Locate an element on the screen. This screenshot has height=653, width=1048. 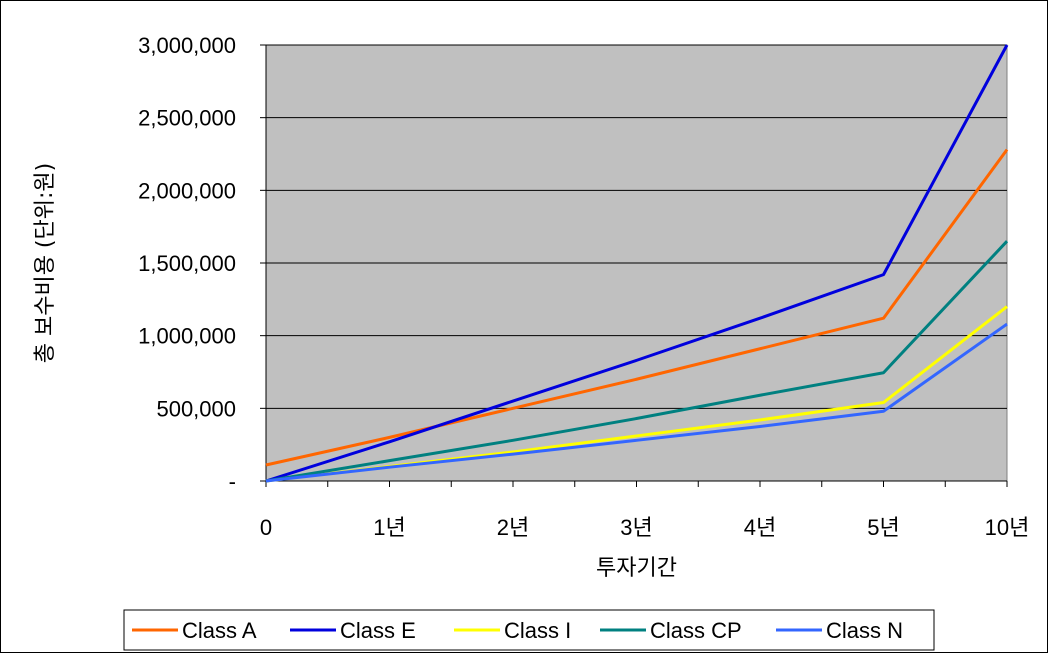
x-tick-label: 4년 is located at coordinates (760, 527).